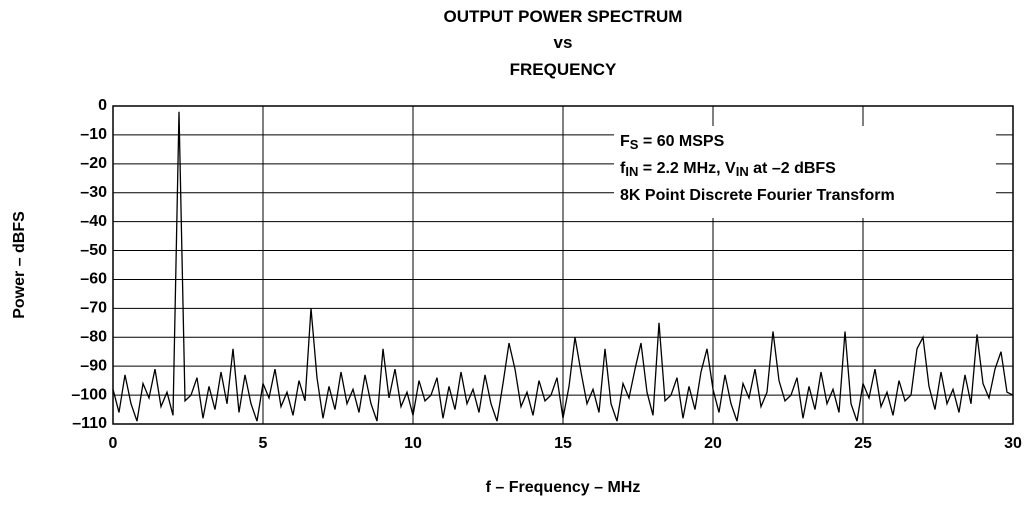 Image resolution: width=1029 pixels, height=509 pixels. What do you see at coordinates (634, 144) in the screenshot?
I see `annotation-subscript: S` at bounding box center [634, 144].